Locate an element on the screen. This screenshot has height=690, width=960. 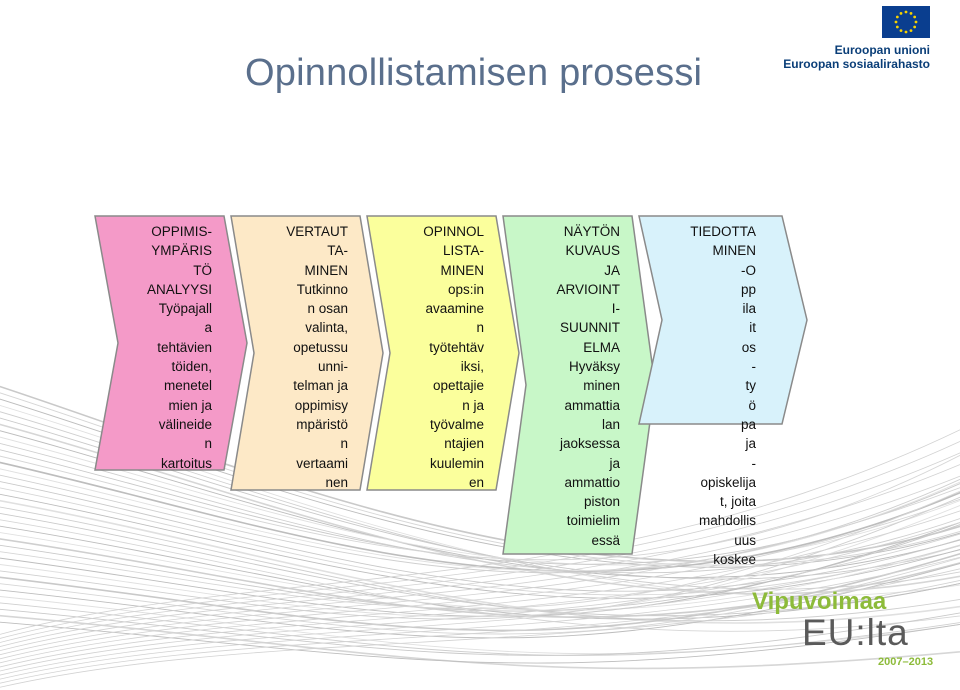
eulta-logo-text: EU:lta is located at coordinates (855, 632).